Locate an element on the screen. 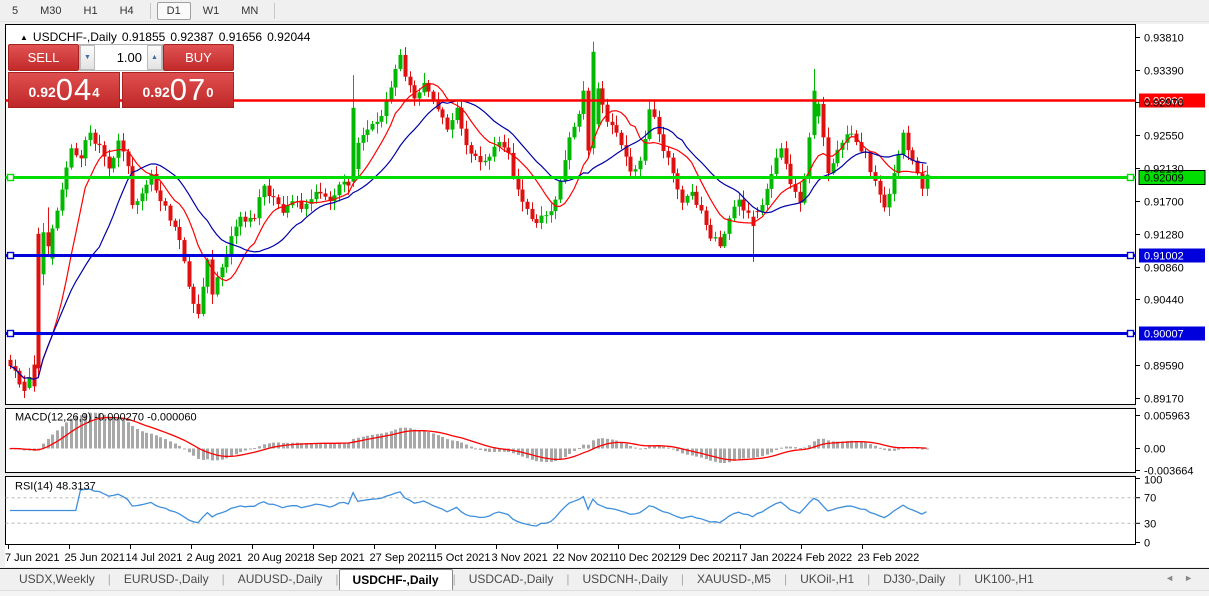 The width and height of the screenshot is (1209, 596). svg-text: 0.00 is located at coordinates (1154, 450).